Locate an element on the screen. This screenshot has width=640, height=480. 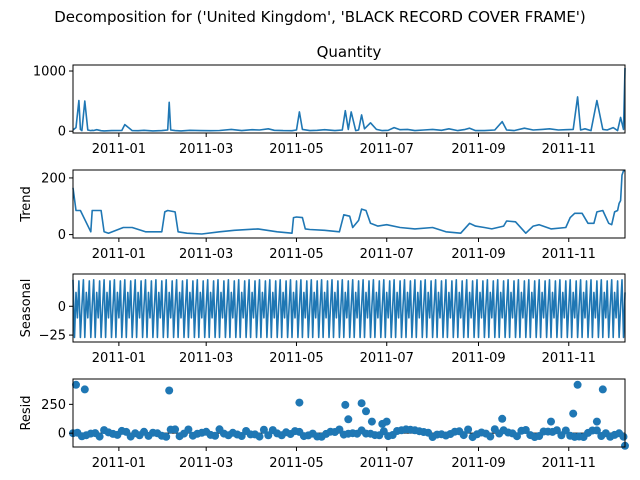
quantity-line is located at coordinates (349, 99).